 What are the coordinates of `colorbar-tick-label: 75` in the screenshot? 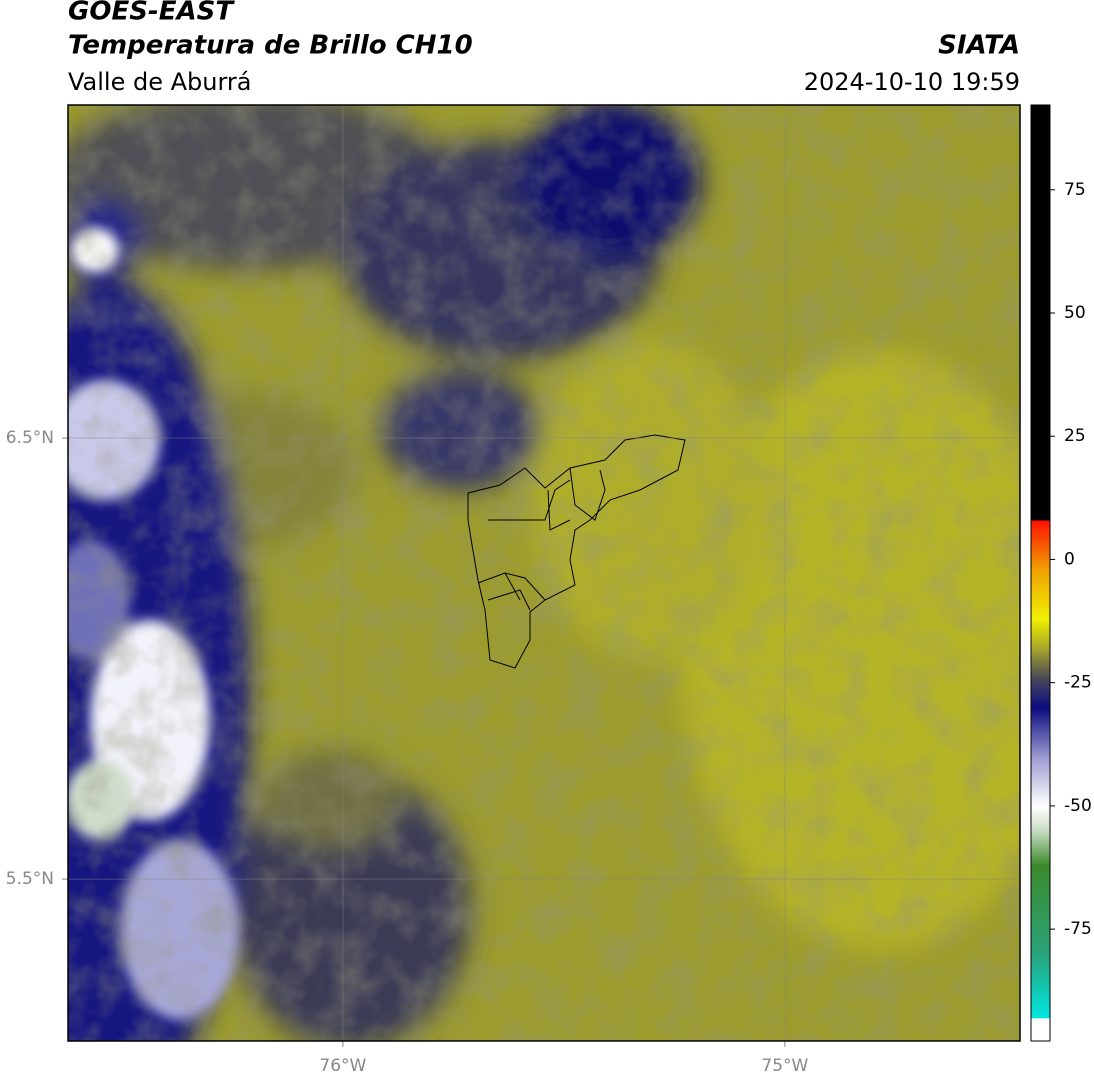 It's located at (1075, 190).